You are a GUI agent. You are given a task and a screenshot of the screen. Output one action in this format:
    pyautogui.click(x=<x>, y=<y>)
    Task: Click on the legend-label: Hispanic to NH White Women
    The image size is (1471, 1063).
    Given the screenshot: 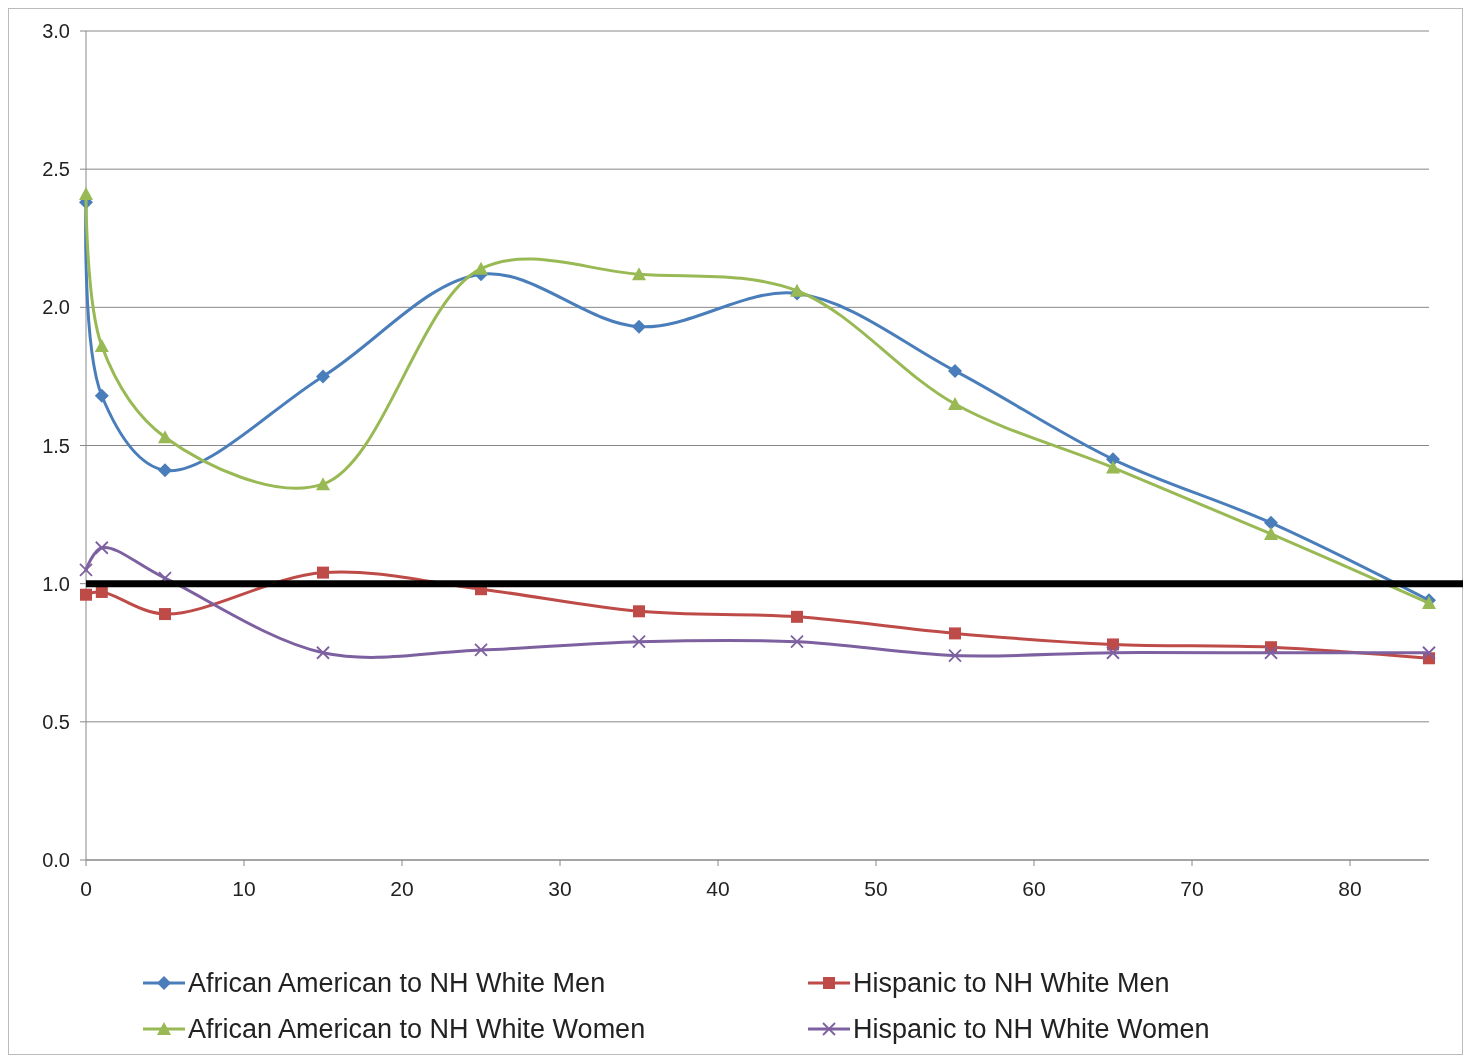 What is the action you would take?
    pyautogui.click(x=1031, y=1029)
    